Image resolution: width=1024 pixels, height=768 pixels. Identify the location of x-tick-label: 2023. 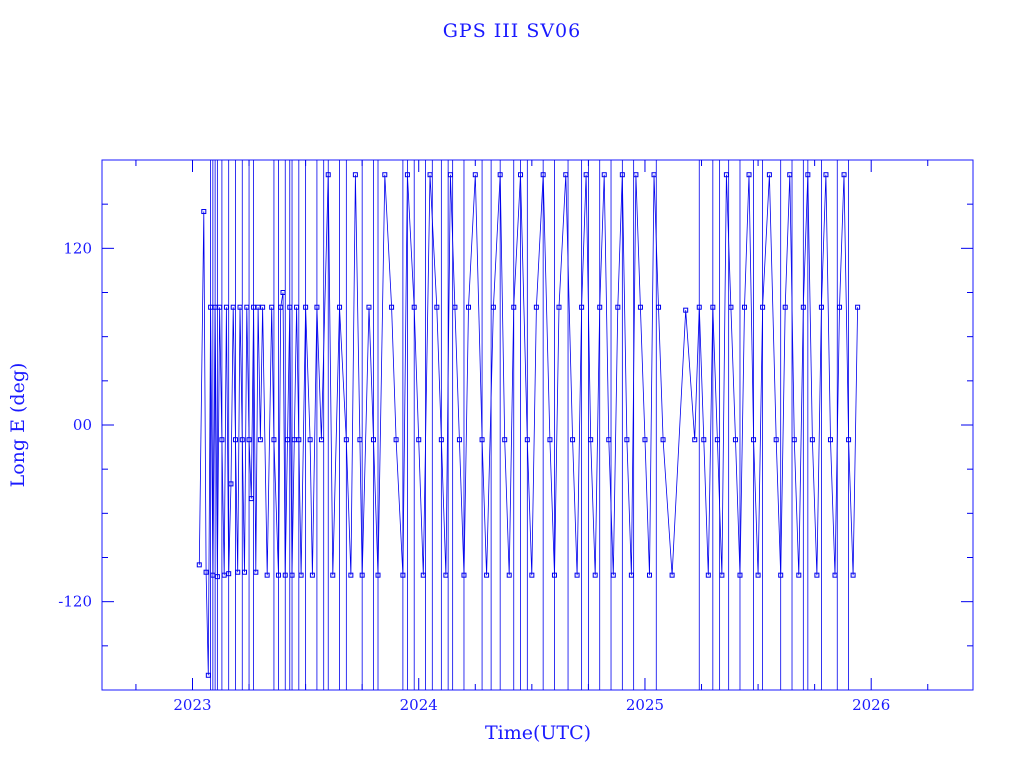
(192, 705).